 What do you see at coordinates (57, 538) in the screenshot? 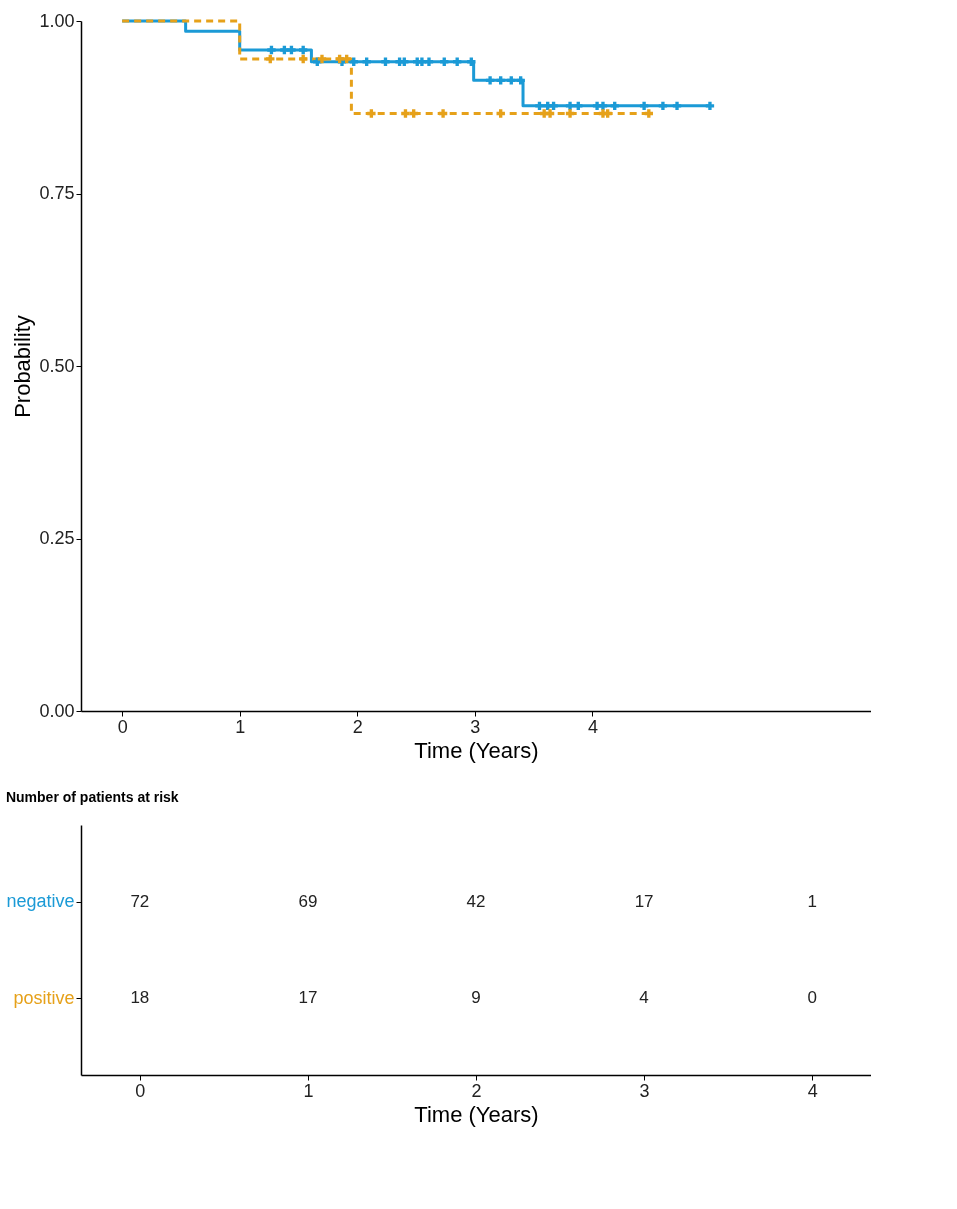
I see `y-tick-label: 0.25` at bounding box center [57, 538].